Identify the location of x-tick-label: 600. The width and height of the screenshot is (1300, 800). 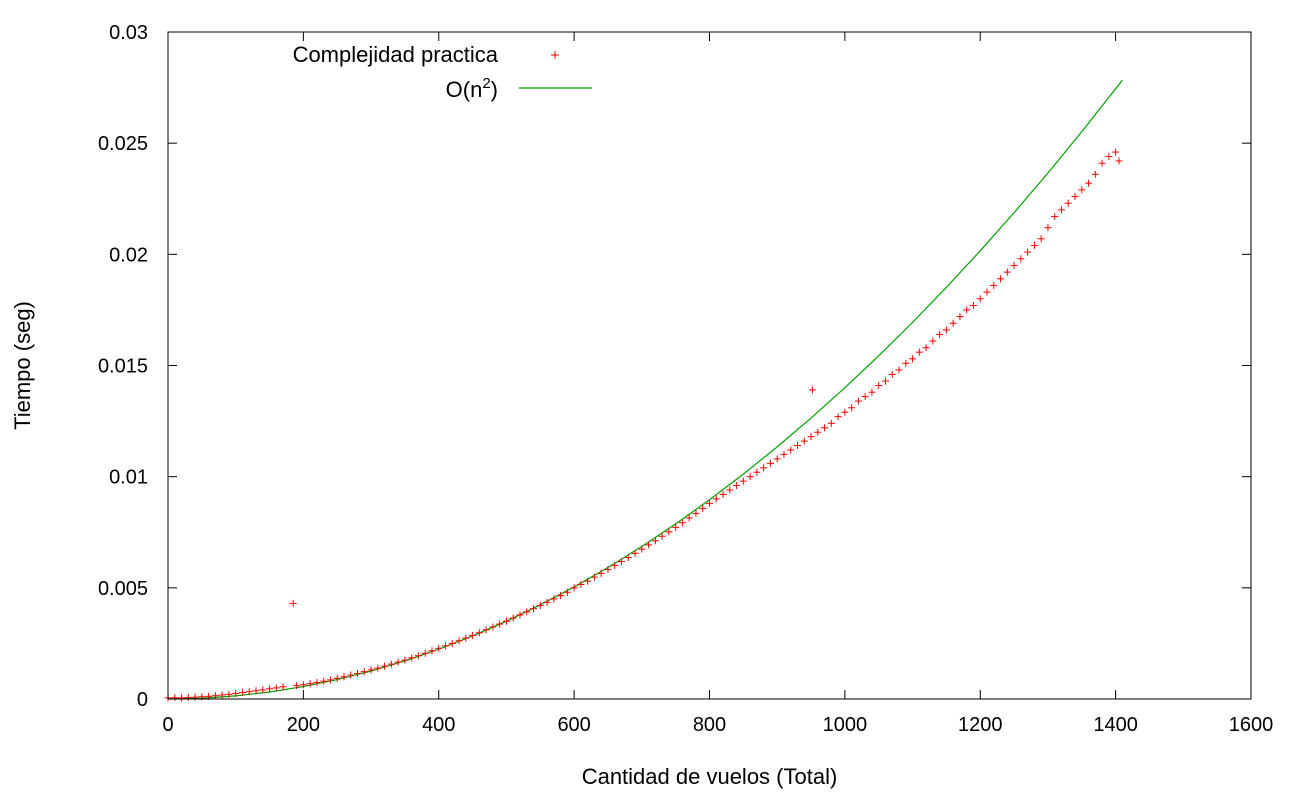
(573, 725).